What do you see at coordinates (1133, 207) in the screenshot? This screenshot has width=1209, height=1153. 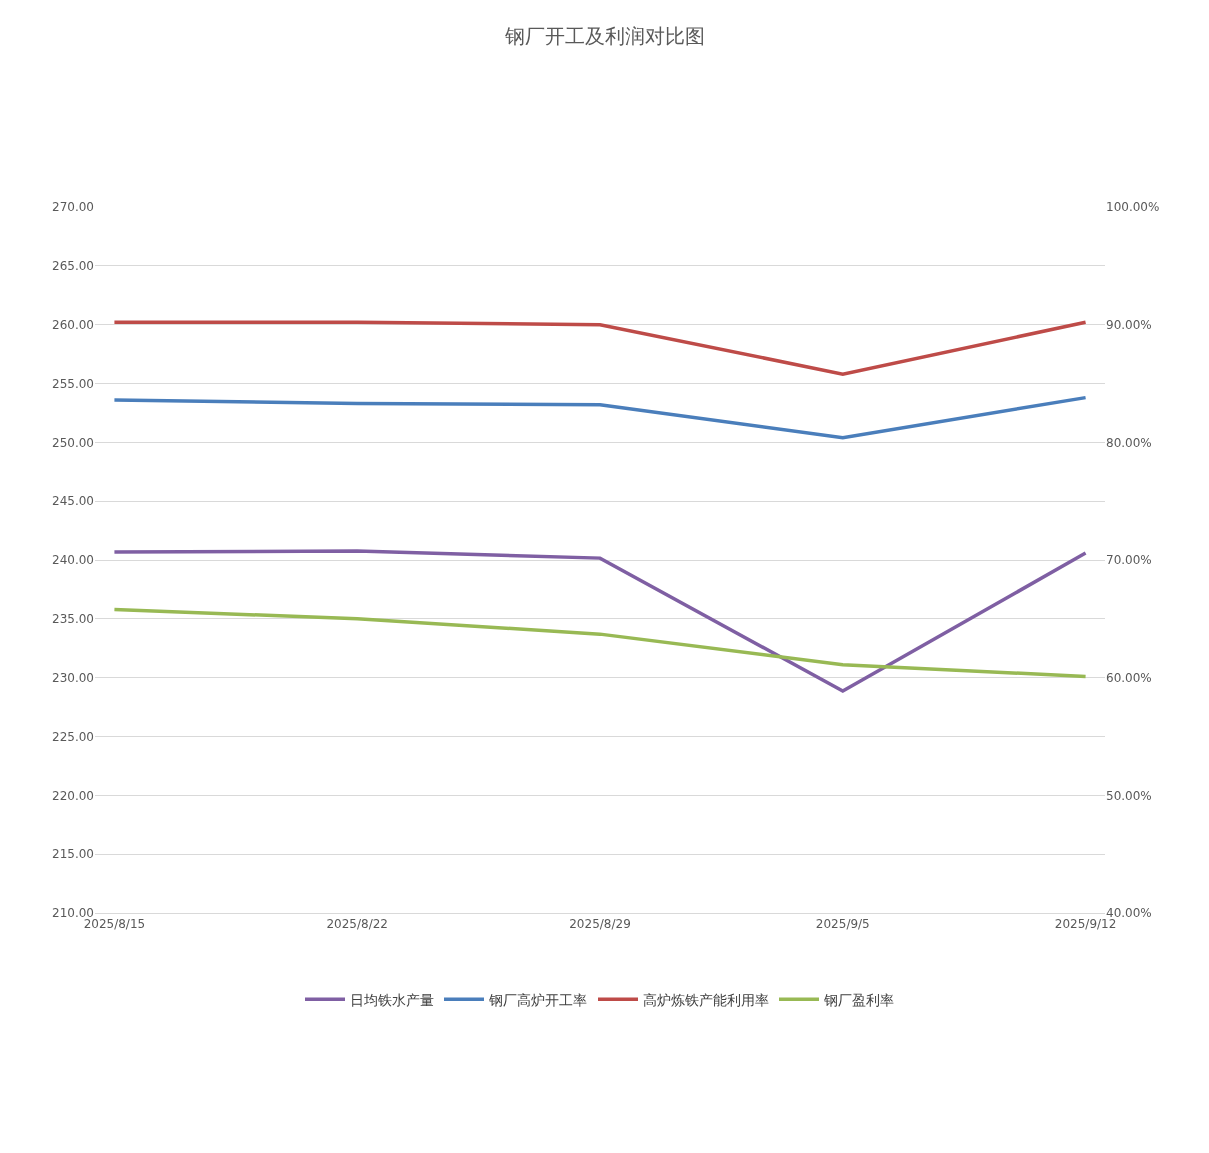 I see `y2-tick-label: 100.00%` at bounding box center [1133, 207].